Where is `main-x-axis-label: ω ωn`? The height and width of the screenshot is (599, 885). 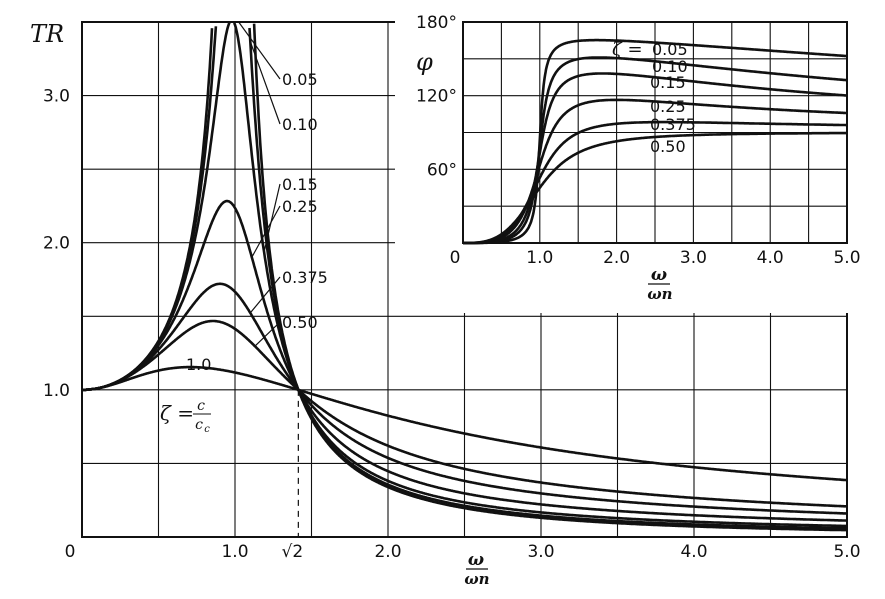
main-x-axis-label: ω ωn is located at coordinates (476, 569).